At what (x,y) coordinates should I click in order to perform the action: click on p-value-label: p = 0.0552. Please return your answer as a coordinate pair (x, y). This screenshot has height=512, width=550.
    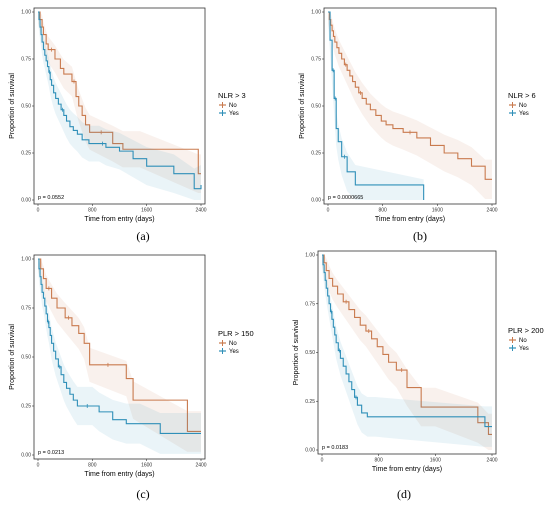
    Looking at the image, I should click on (51, 198).